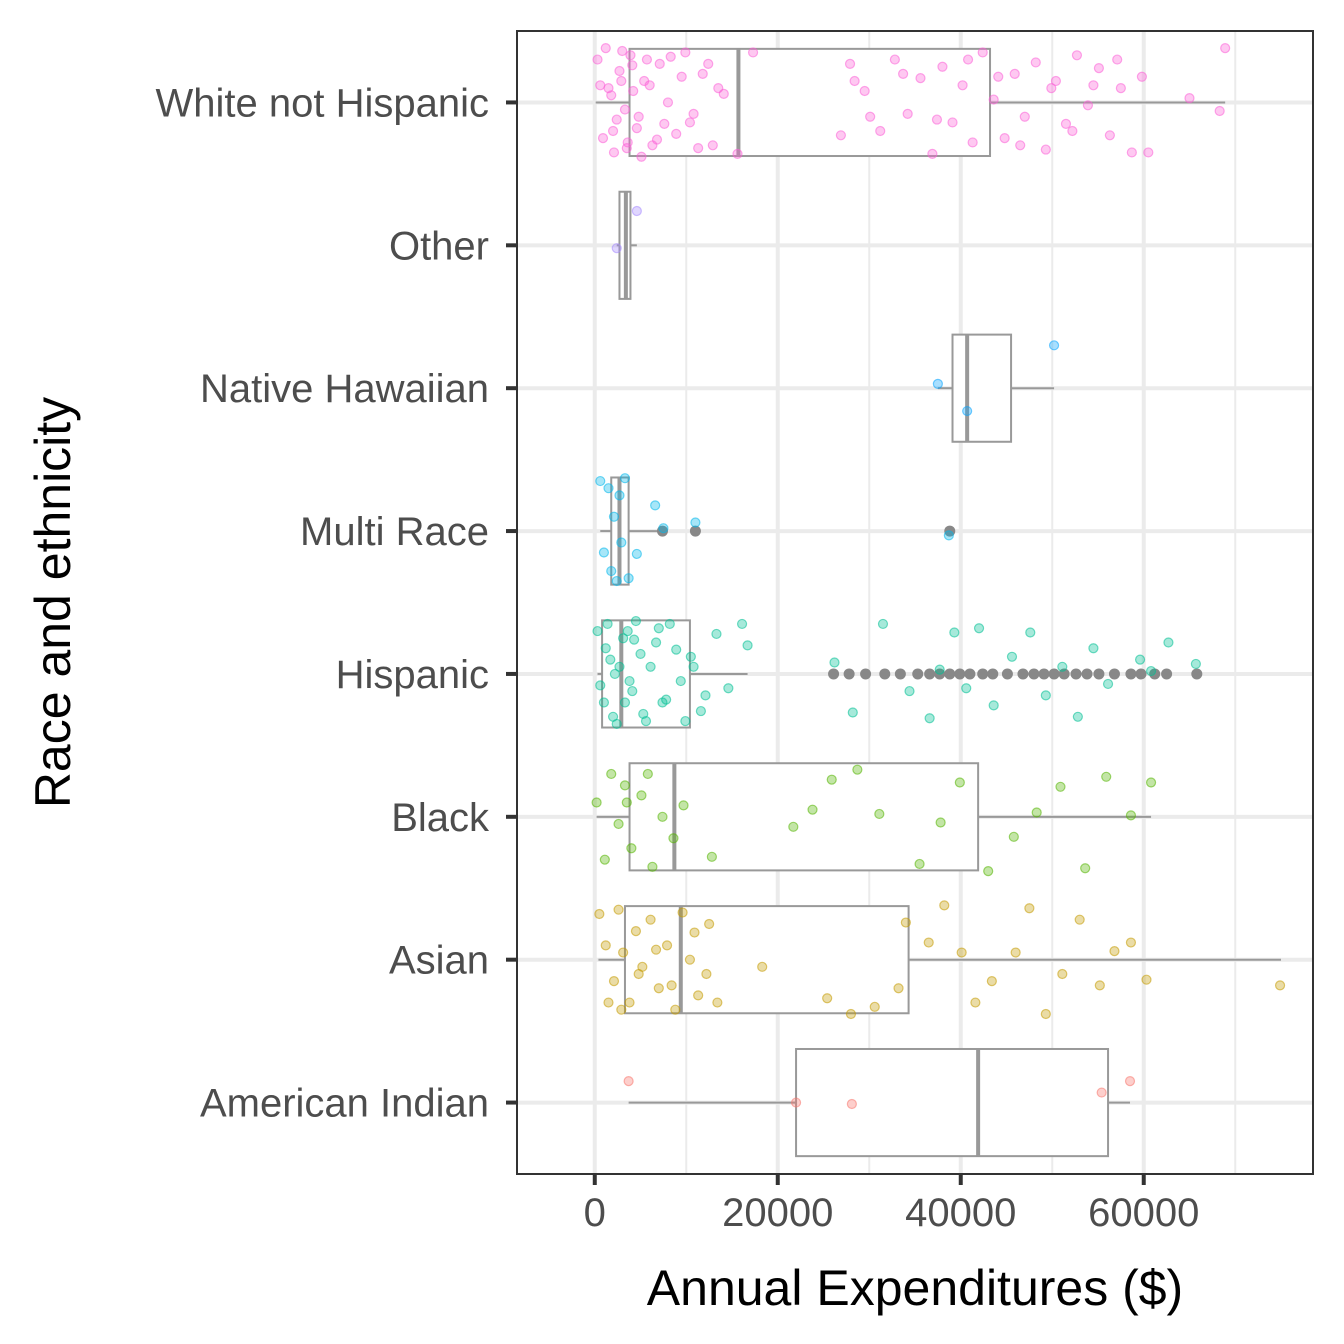 This screenshot has height=1344, width=1344. What do you see at coordinates (939, 960) in the screenshot?
I see `box-asian` at bounding box center [939, 960].